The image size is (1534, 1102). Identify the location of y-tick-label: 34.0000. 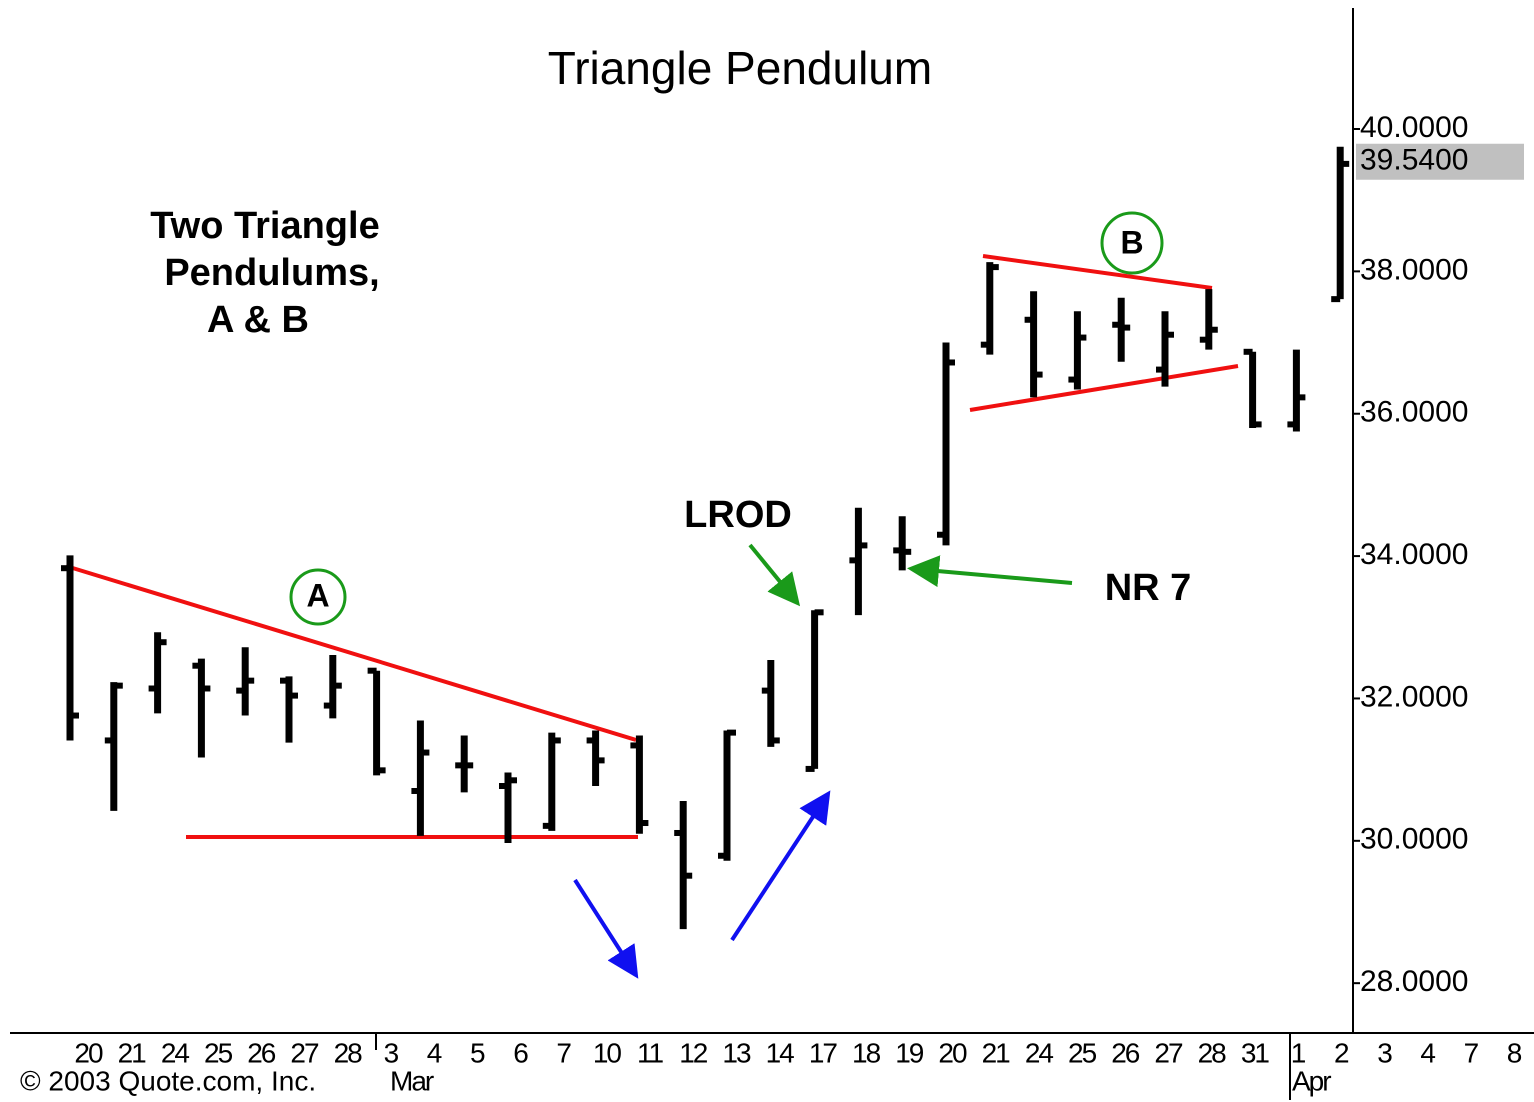
(1414, 554).